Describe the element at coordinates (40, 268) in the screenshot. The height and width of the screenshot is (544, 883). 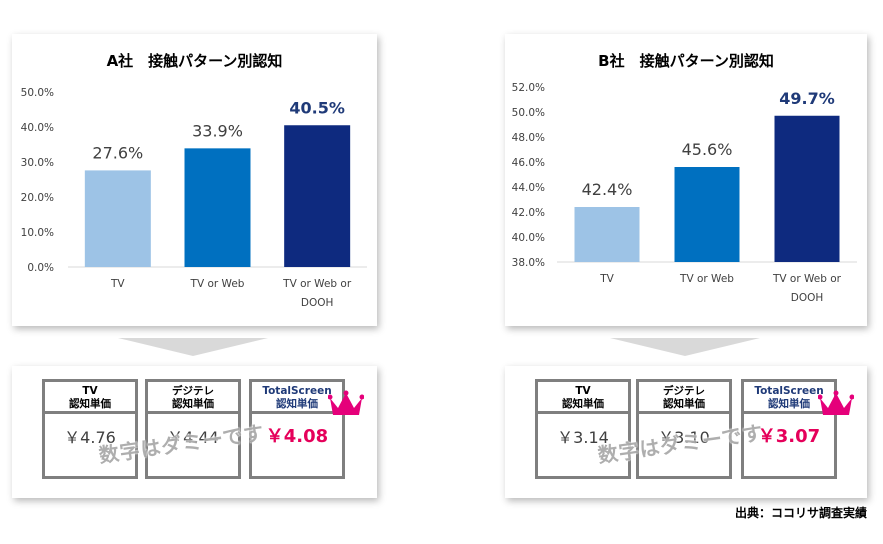
I see `y-tick-label: 0.0%` at that location.